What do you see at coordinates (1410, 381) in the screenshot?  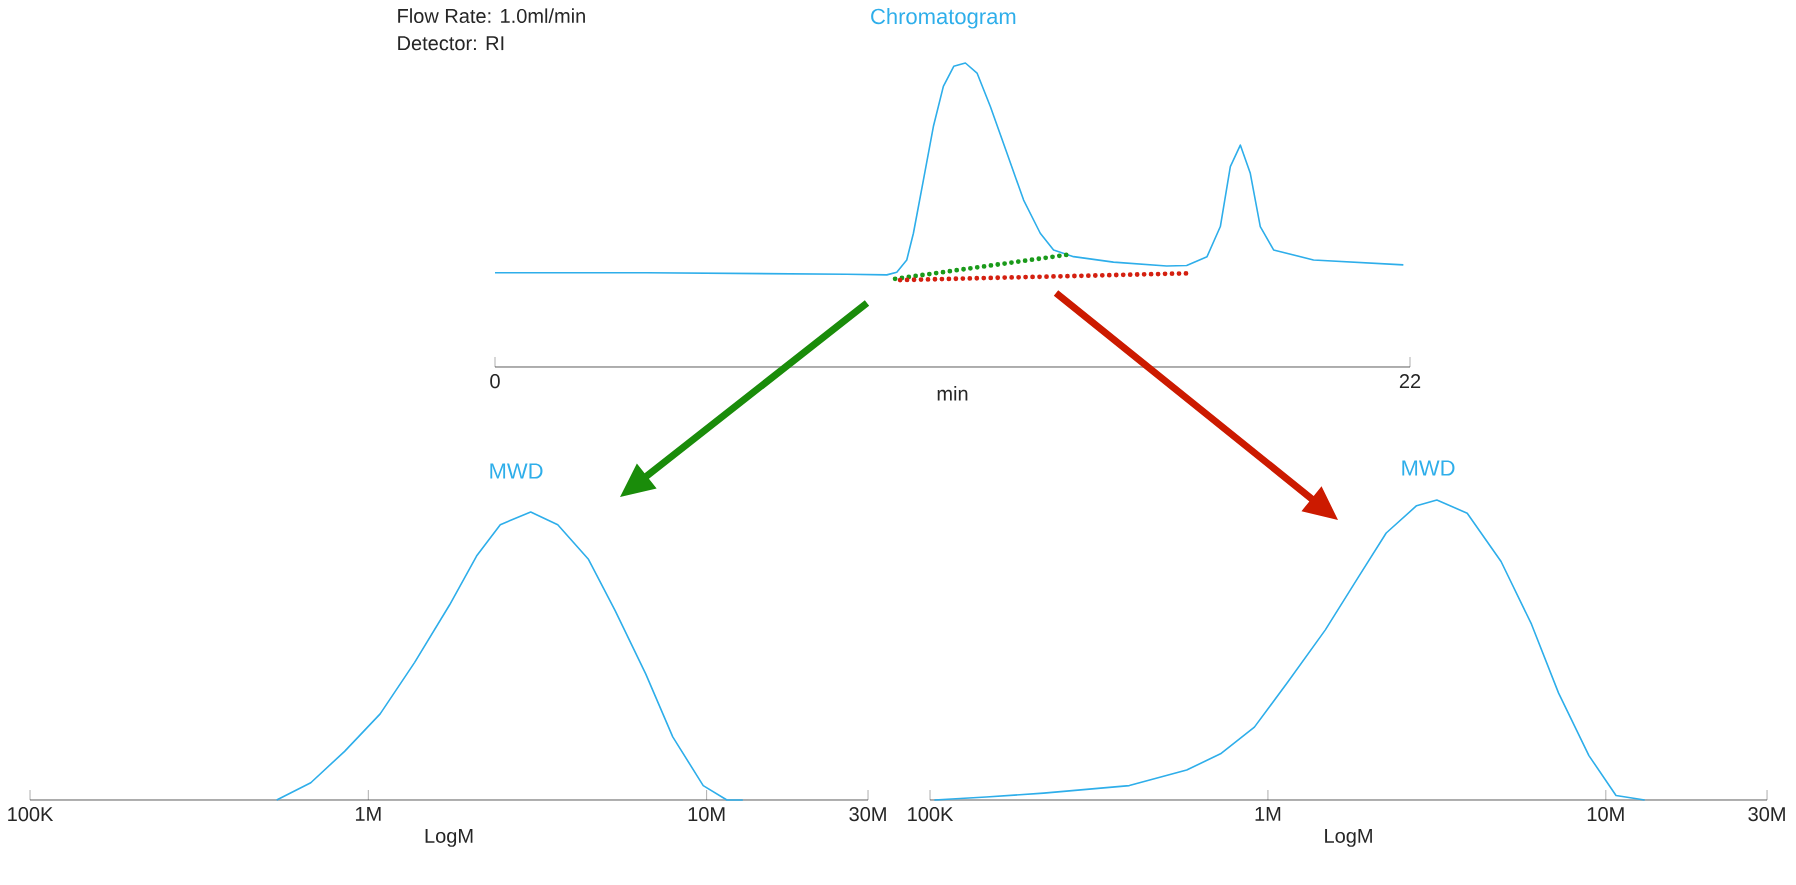 I see `x-tick-label: 22` at bounding box center [1410, 381].